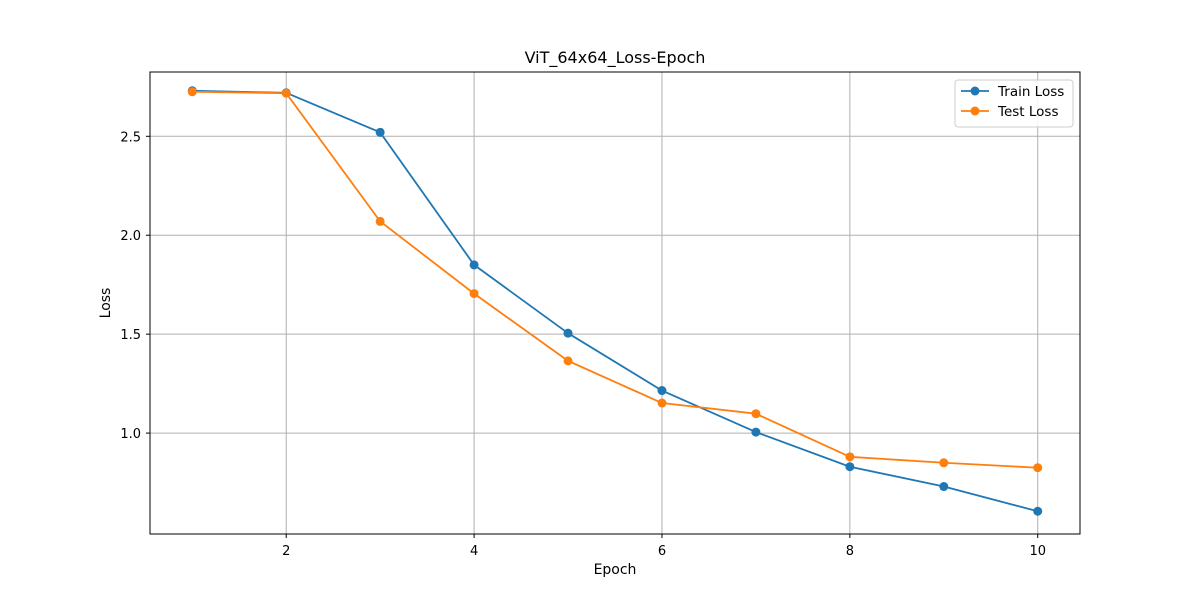 Image resolution: width=1200 pixels, height=600 pixels. I want to click on x-tick-label: 6, so click(662, 551).